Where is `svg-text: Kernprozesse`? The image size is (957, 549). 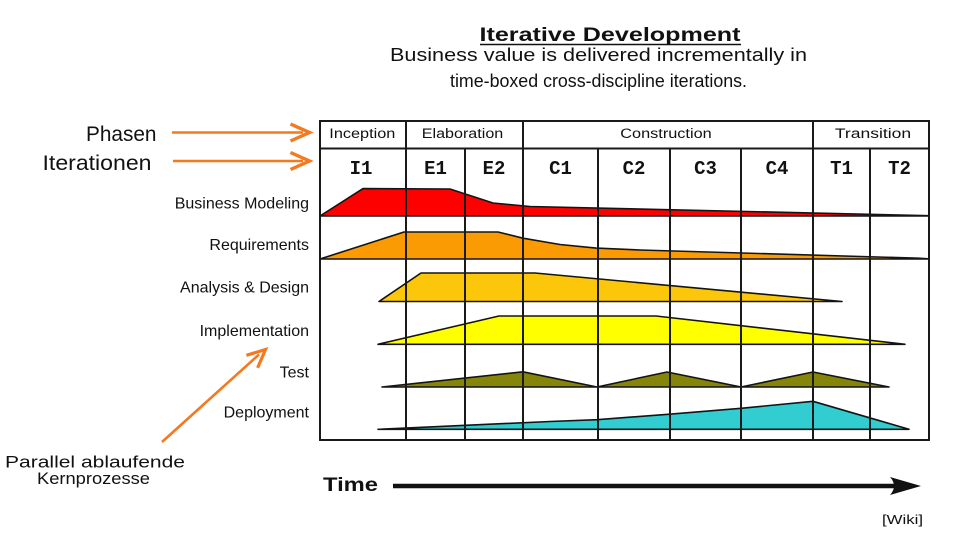
svg-text: Kernprozesse is located at coordinates (93, 478).